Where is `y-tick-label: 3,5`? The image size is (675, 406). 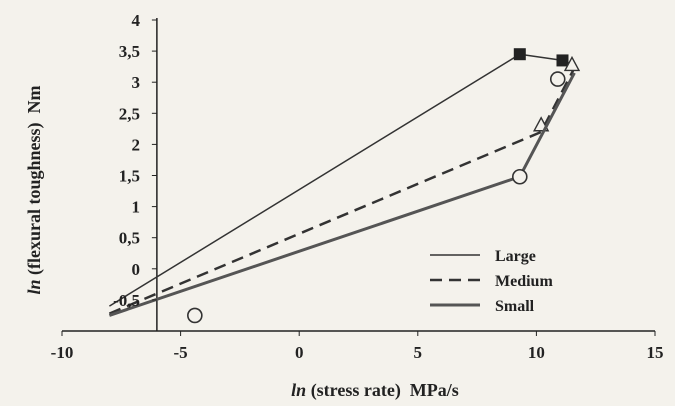 y-tick-label: 3,5 is located at coordinates (129, 51).